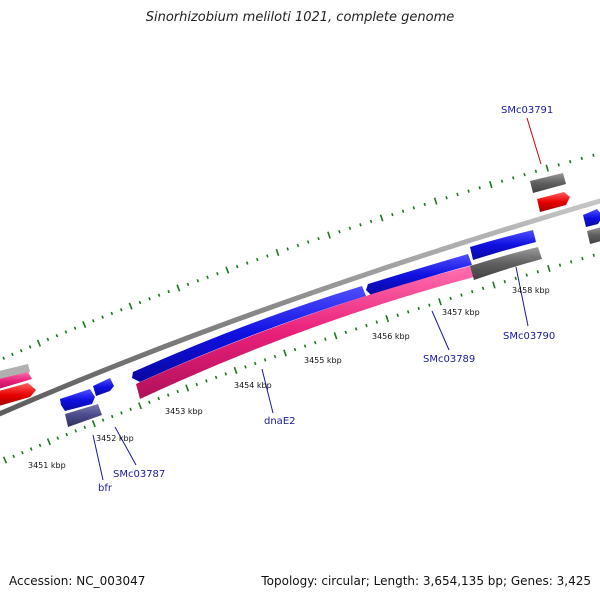 This screenshot has height=600, width=600. I want to click on scale-label: 3453 kbp, so click(184, 411).